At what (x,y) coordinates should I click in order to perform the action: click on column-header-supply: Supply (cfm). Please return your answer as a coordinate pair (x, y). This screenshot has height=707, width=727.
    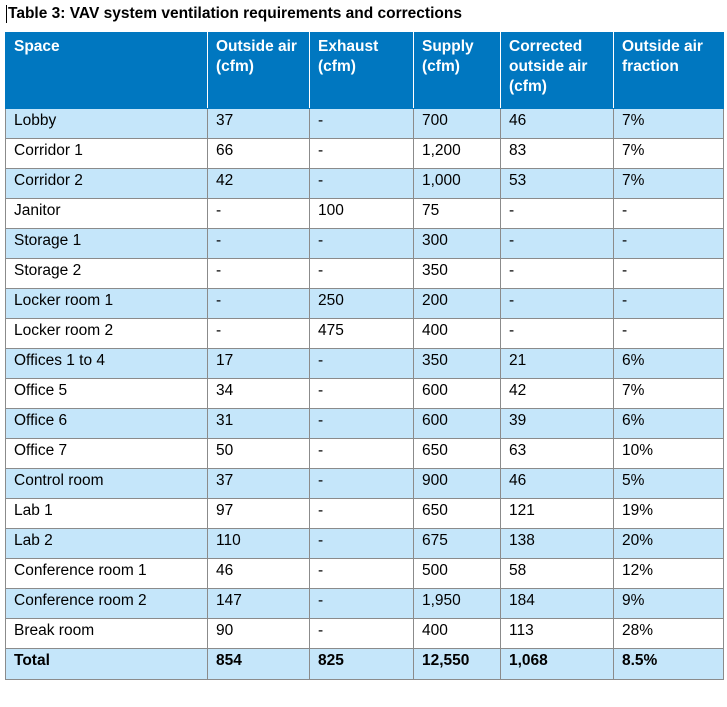
    Looking at the image, I should click on (457, 70).